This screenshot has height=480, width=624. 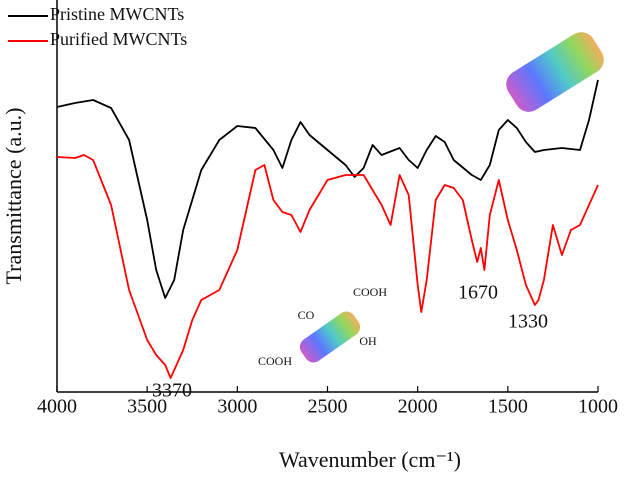 I want to click on inset-label: CO, so click(x=306, y=315).